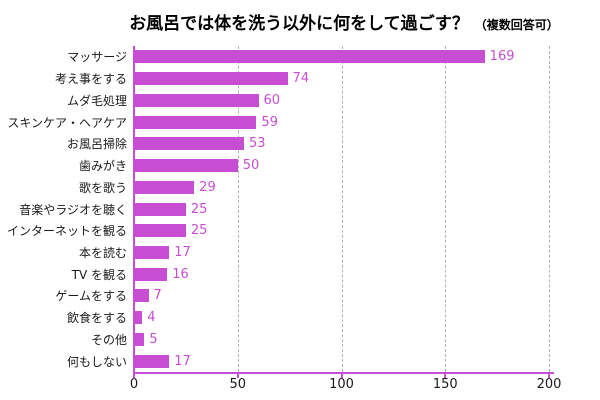 Image resolution: width=600 pixels, height=400 pixels. What do you see at coordinates (343, 373) in the screenshot?
I see `x-axis-line` at bounding box center [343, 373].